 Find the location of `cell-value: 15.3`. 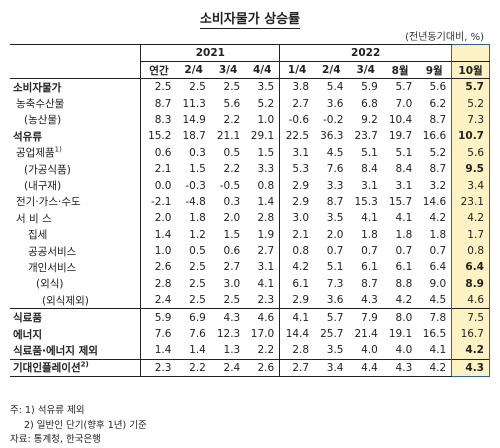

cell-value: 15.3 is located at coordinates (366, 201).